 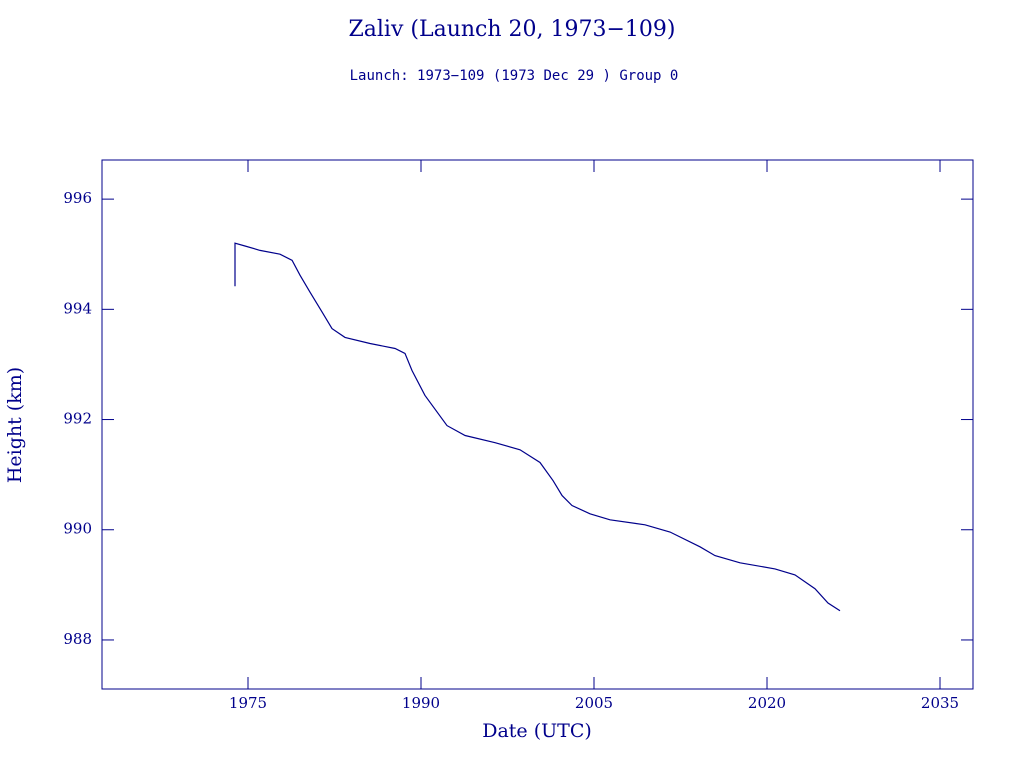 I want to click on x-axis-label: Date (UTC), so click(x=537, y=731).